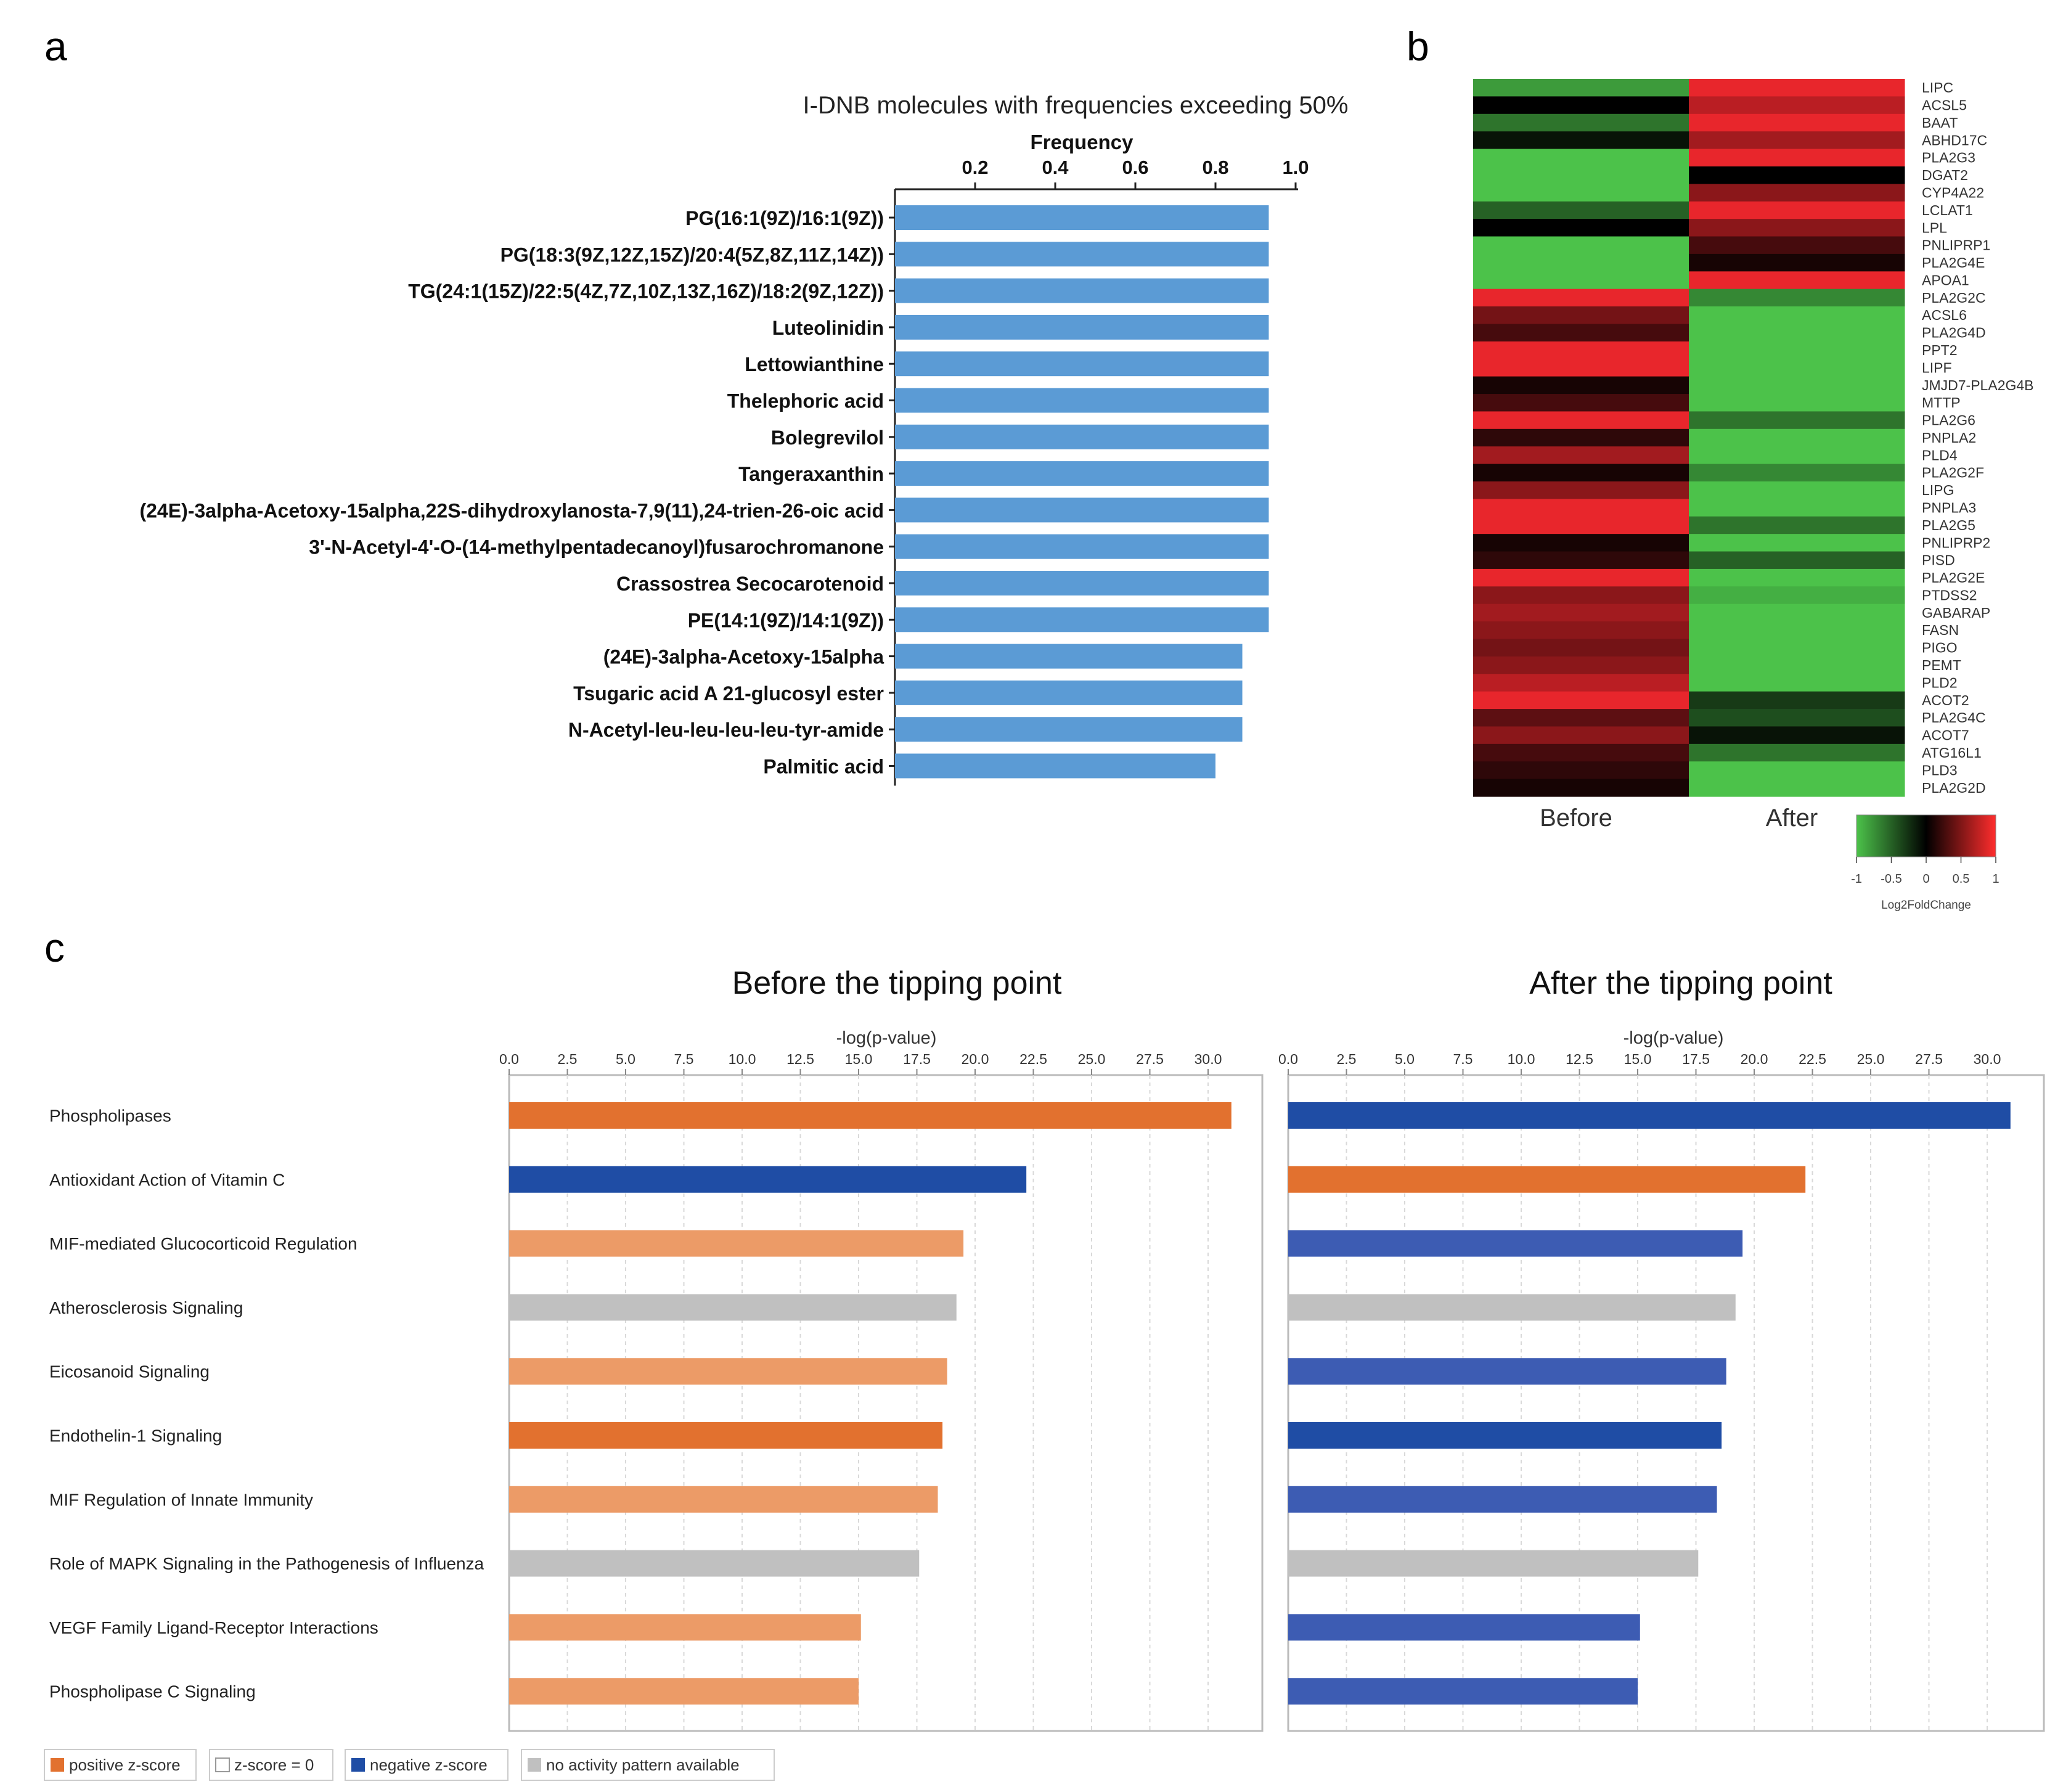 The height and width of the screenshot is (1792, 2071). I want to click on panel-c-xlabel-after: -log(p-value), so click(1674, 1038).